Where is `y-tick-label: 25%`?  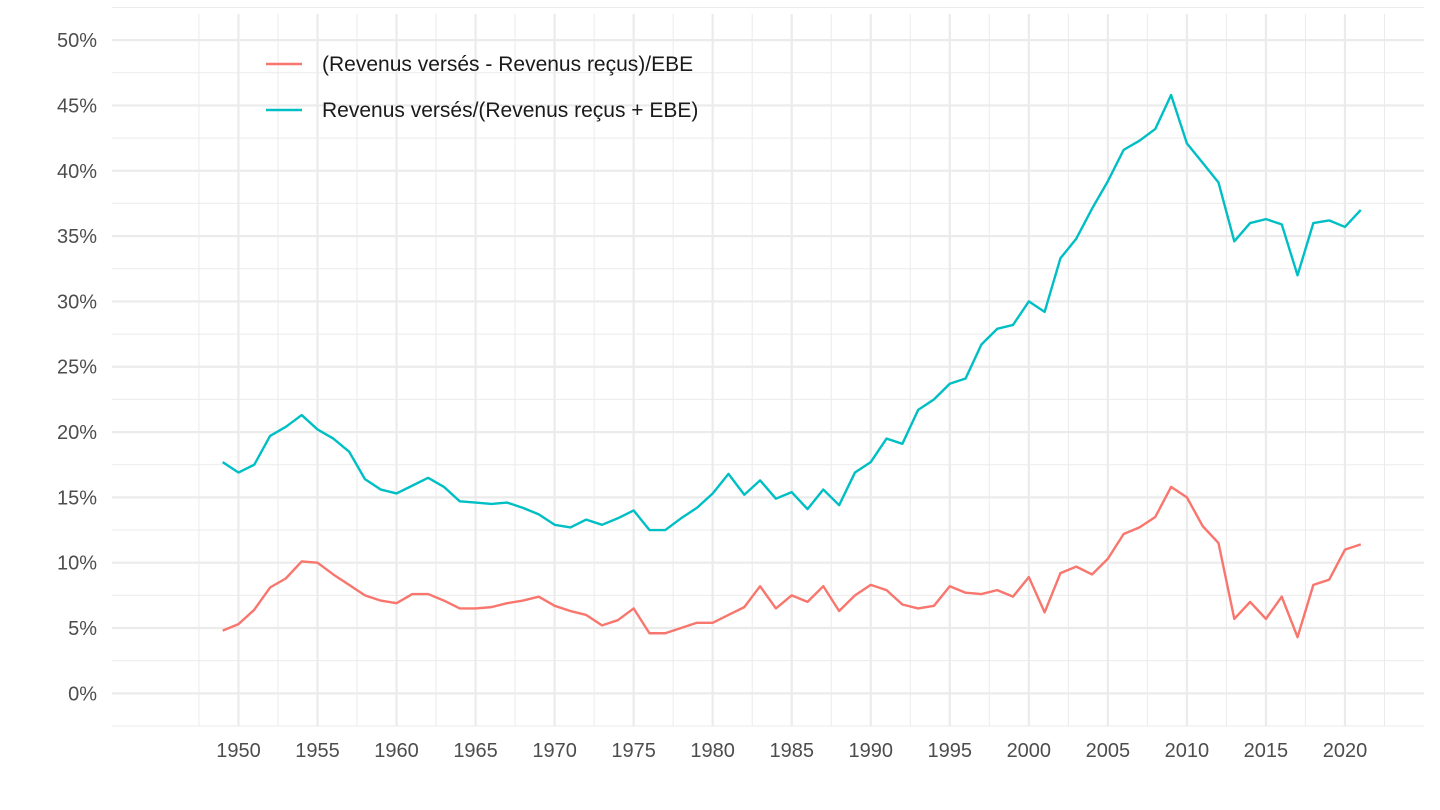 y-tick-label: 25% is located at coordinates (77, 368).